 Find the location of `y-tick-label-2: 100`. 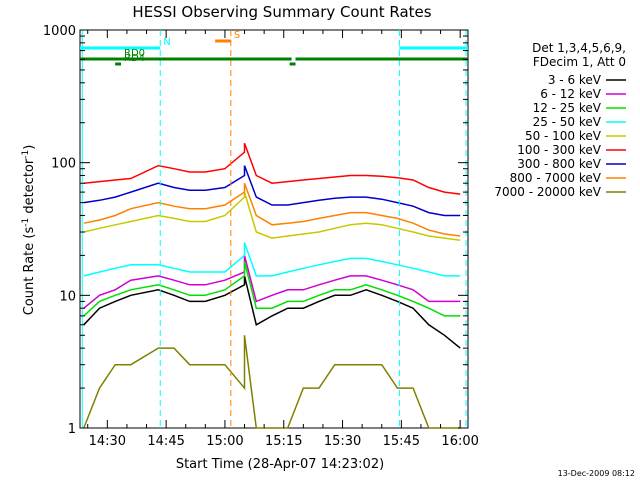

y-tick-label-2: 100 is located at coordinates (63, 164).